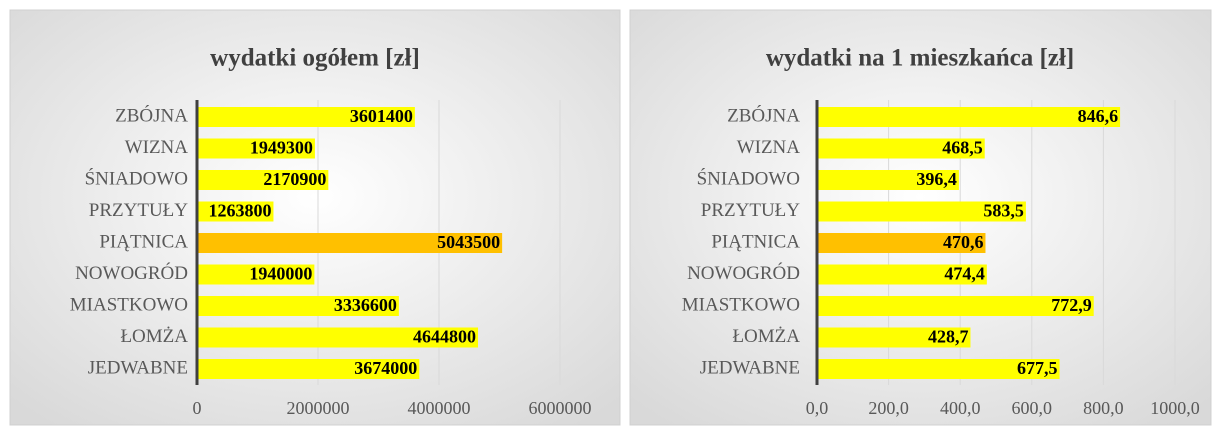 The image size is (1221, 432). I want to click on x-tick-label: 6000000, so click(560, 408).